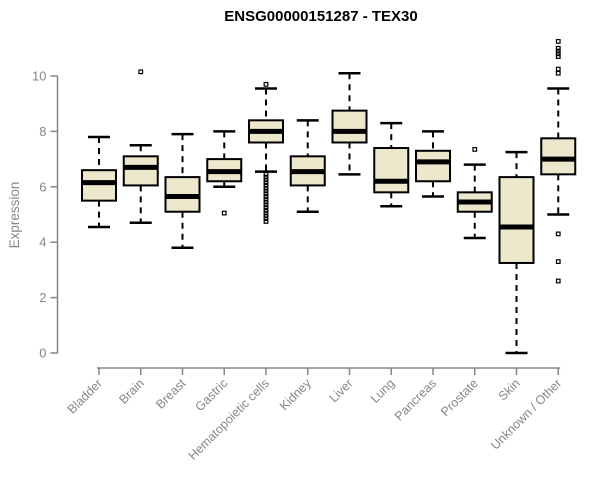 Image resolution: width=600 pixels, height=500 pixels. What do you see at coordinates (415, 399) in the screenshot?
I see `x-category-label: Pancreas` at bounding box center [415, 399].